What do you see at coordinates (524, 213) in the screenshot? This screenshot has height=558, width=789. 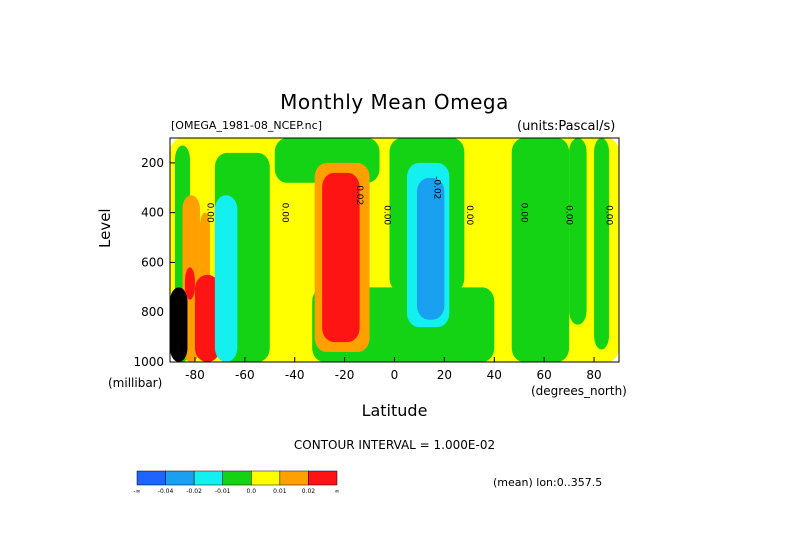 I see `contour-label-6: 0.00` at bounding box center [524, 213].